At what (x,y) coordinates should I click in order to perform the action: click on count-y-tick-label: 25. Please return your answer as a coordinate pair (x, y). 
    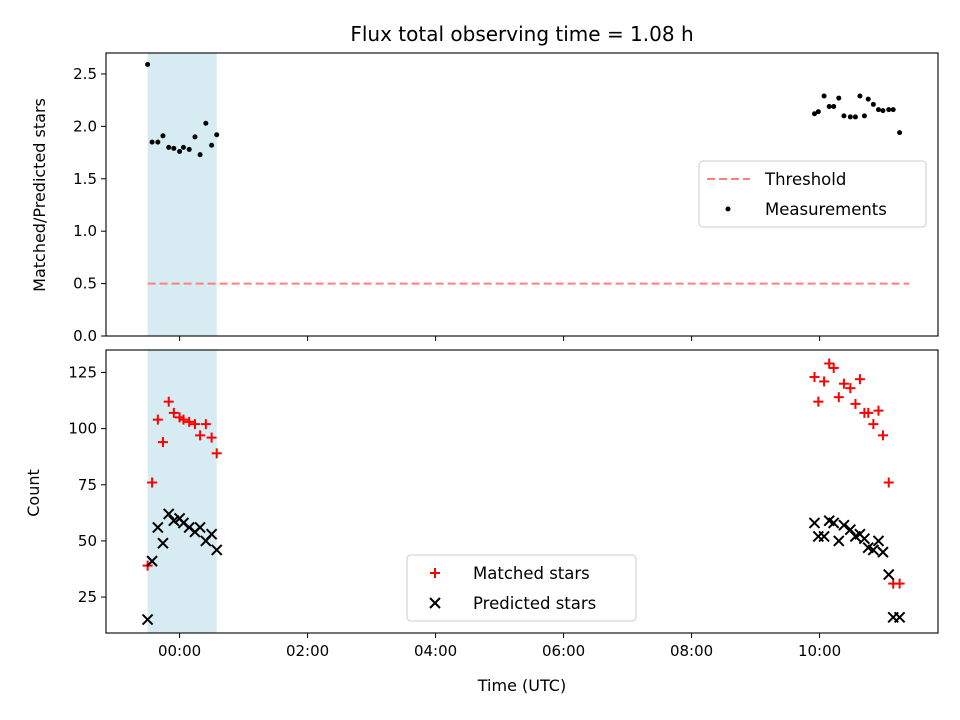
    Looking at the image, I should click on (87, 597).